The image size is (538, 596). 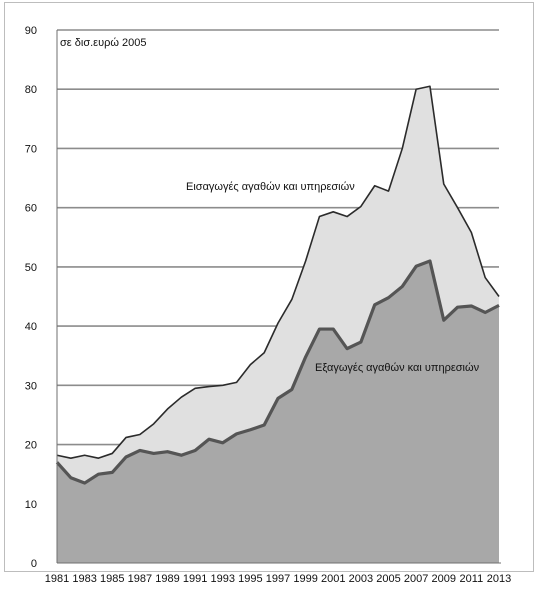 What do you see at coordinates (103, 43) in the screenshot?
I see `unit-note: σε δισ.ευρώ 2005` at bounding box center [103, 43].